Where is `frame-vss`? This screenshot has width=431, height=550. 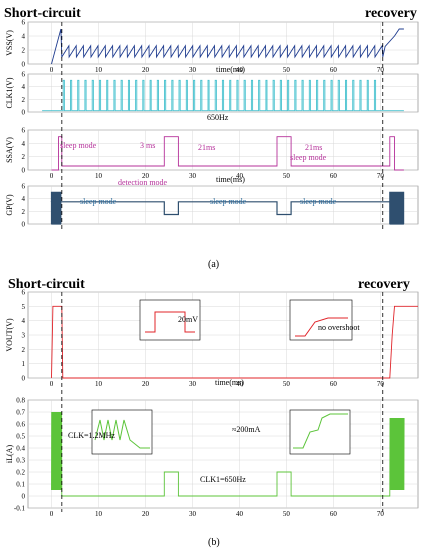
frame-vss is located at coordinates (223, 43).